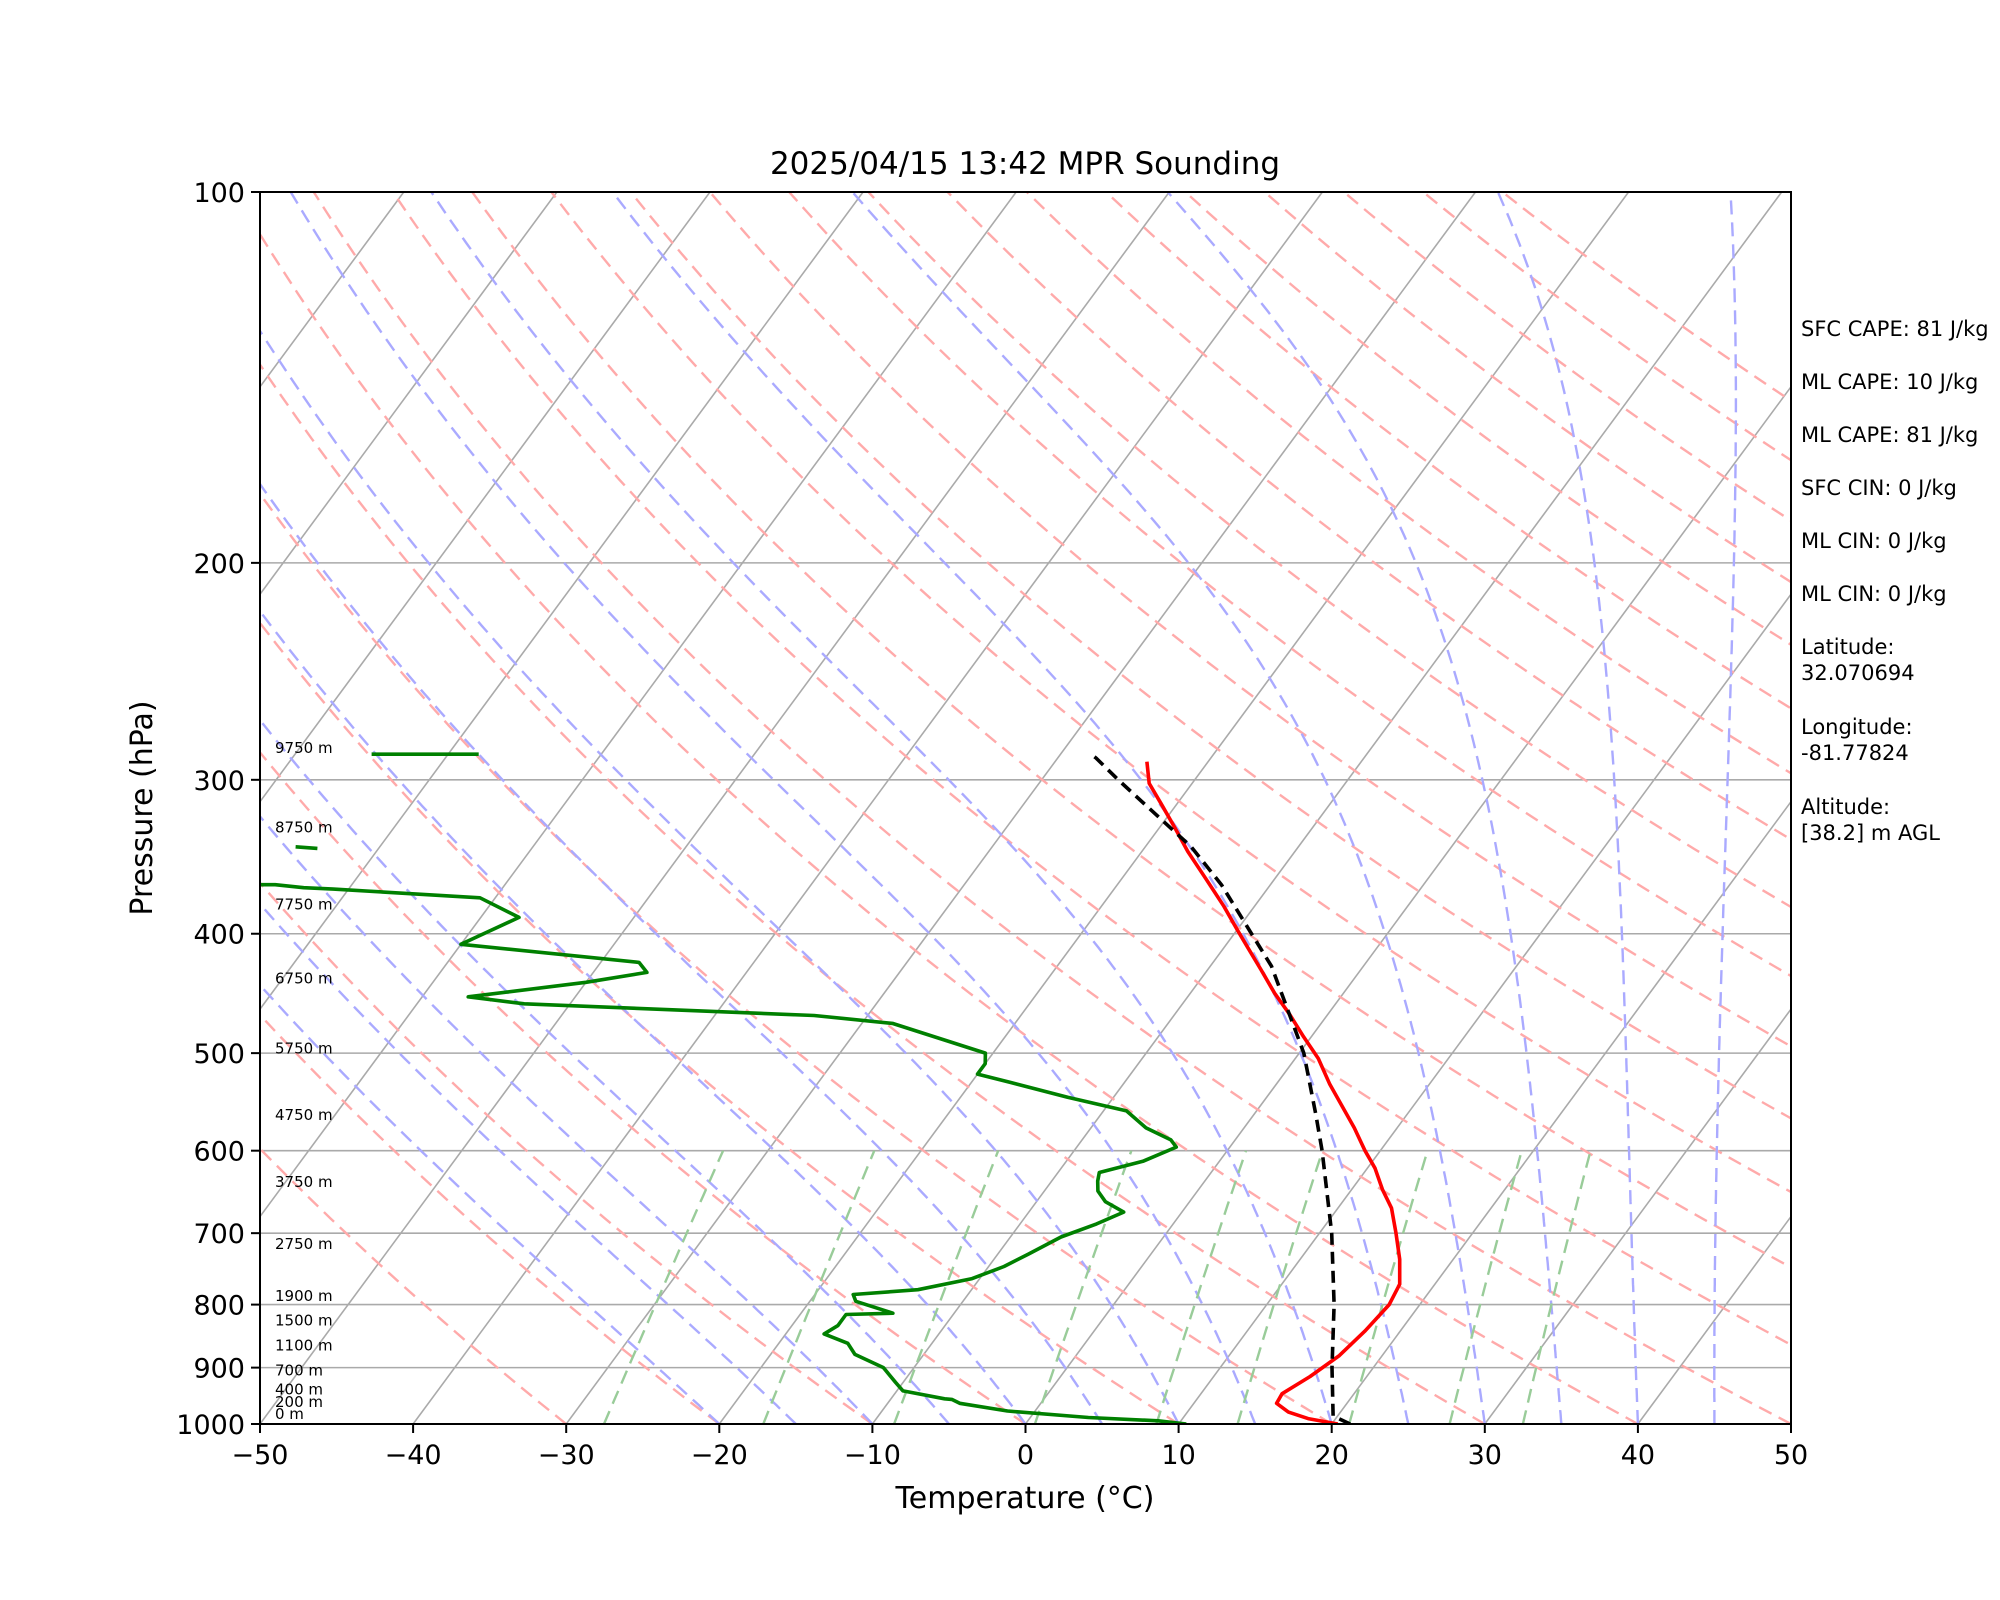  I want to click on height-label: 3750 m, so click(304, 1182).